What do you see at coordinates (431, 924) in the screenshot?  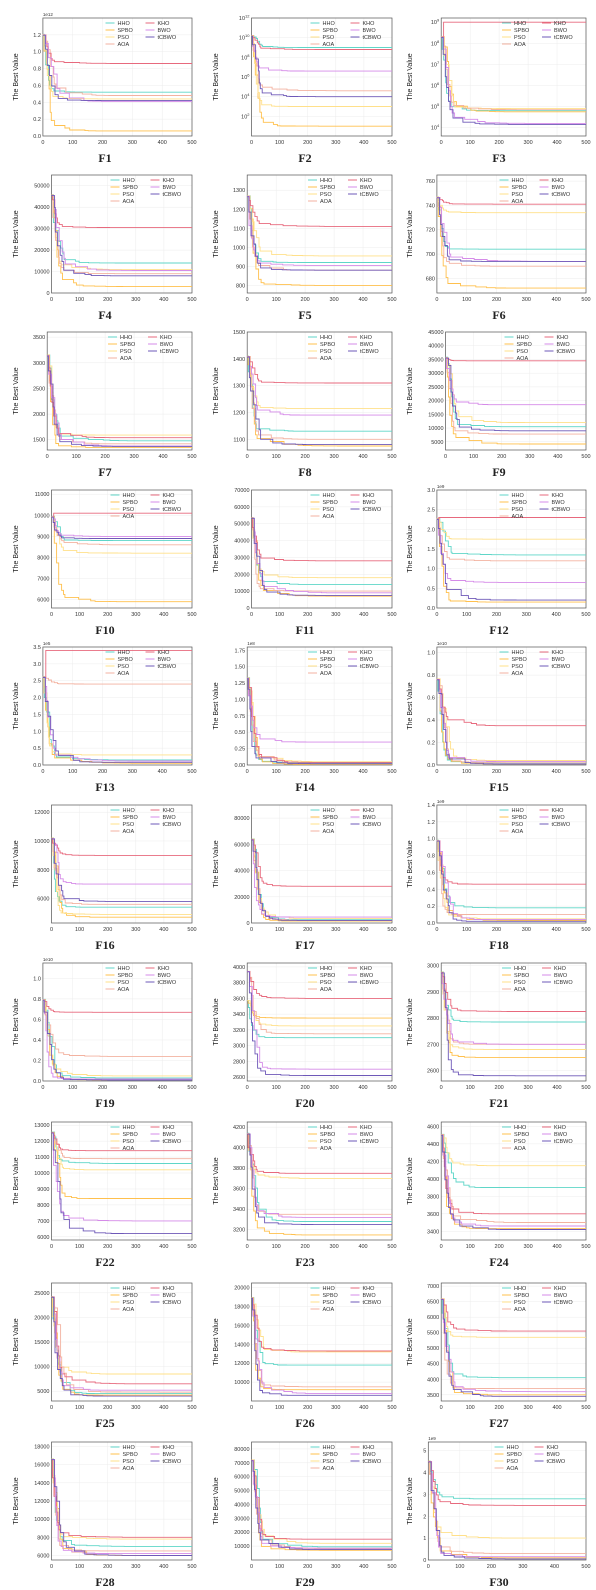 I see `y-tick-label: 0.0` at bounding box center [431, 924].